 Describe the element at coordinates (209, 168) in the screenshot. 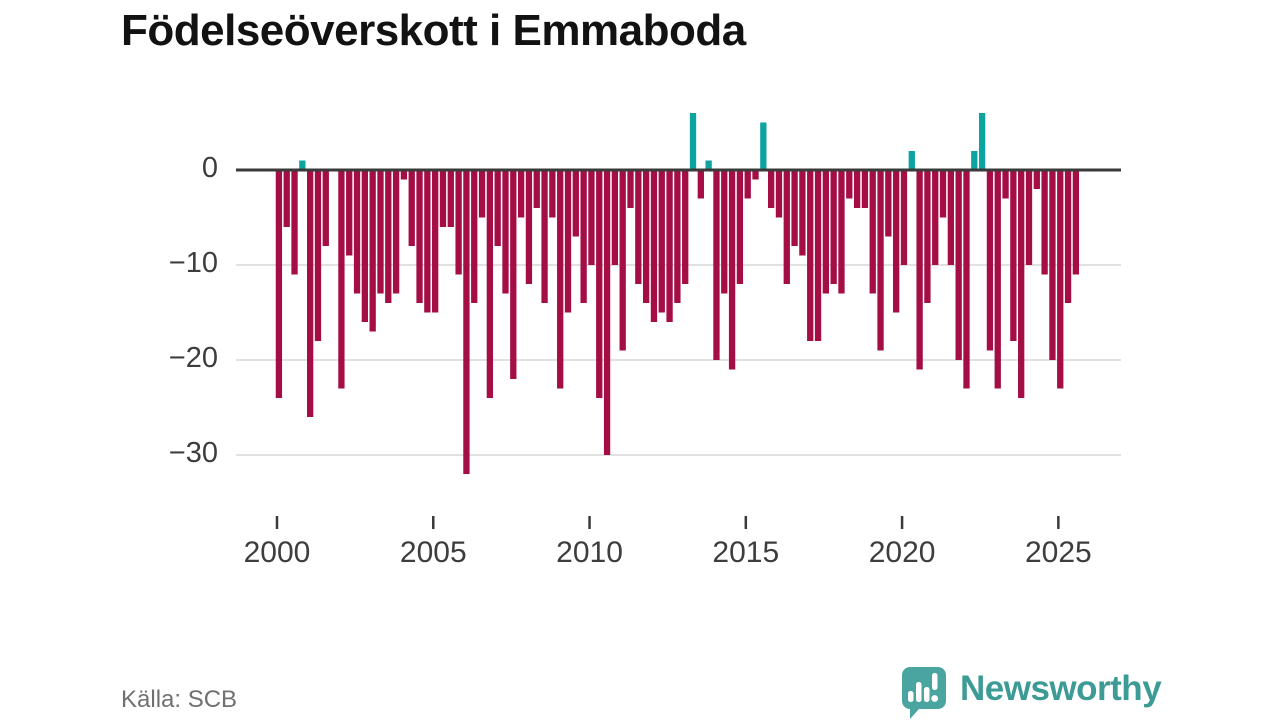

I see `y-axis-tick-label: 0` at that location.